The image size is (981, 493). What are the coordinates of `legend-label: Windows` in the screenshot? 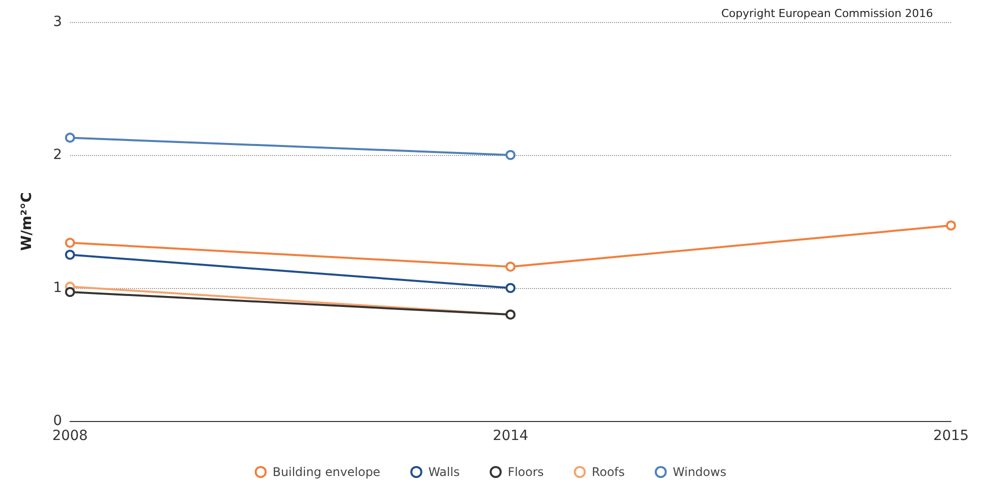 It's located at (699, 472).